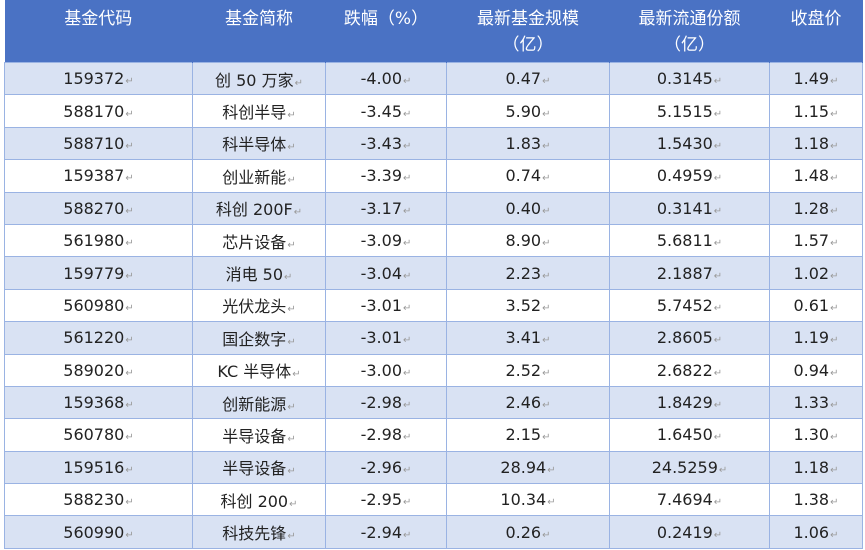  What do you see at coordinates (94, 241) in the screenshot?
I see `cell-fund-code-text: 561980` at bounding box center [94, 241].